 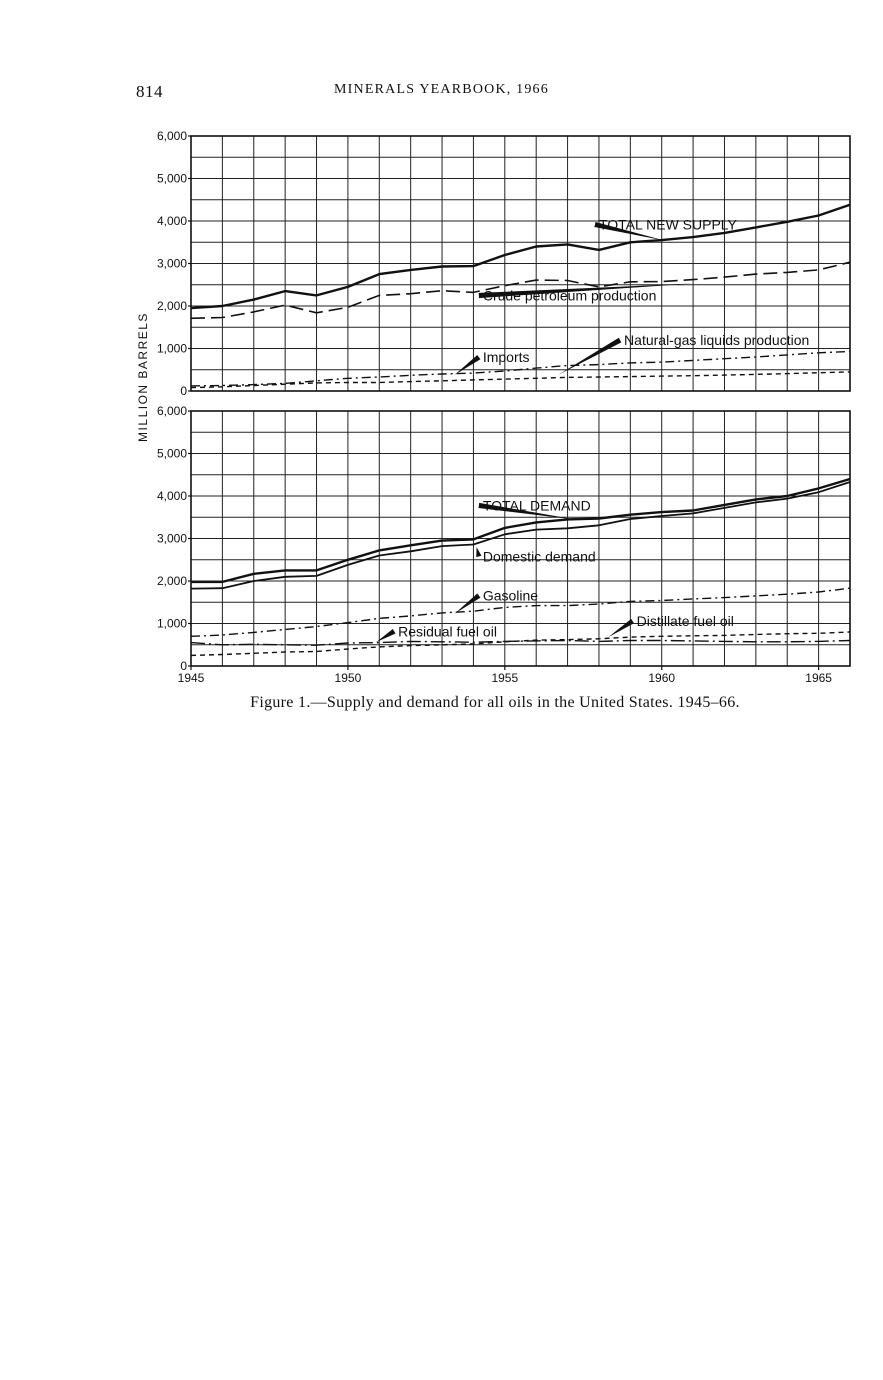 What do you see at coordinates (506, 357) in the screenshot?
I see `series-label: Imports` at bounding box center [506, 357].